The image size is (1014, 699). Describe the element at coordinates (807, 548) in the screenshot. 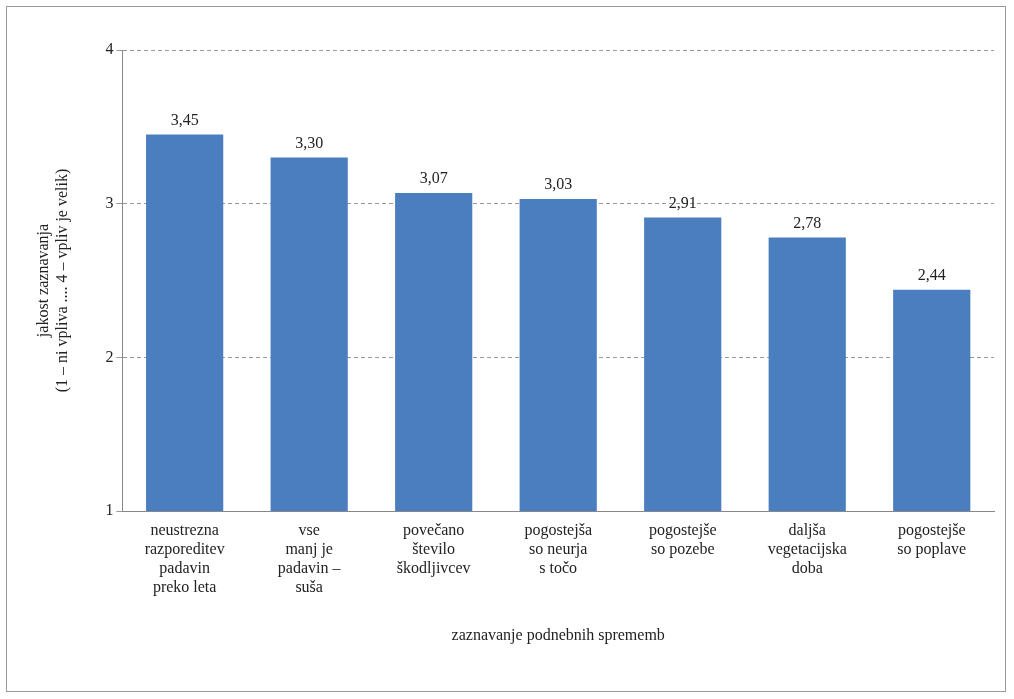

I see `x-tick-label: daljša vegetacijska doba` at that location.